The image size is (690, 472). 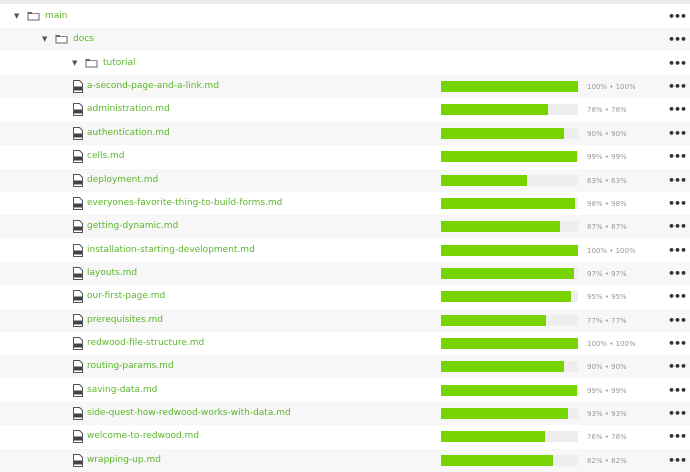 I want to click on file-row: saving-data.md 99% • 99% •••, so click(x=345, y=390).